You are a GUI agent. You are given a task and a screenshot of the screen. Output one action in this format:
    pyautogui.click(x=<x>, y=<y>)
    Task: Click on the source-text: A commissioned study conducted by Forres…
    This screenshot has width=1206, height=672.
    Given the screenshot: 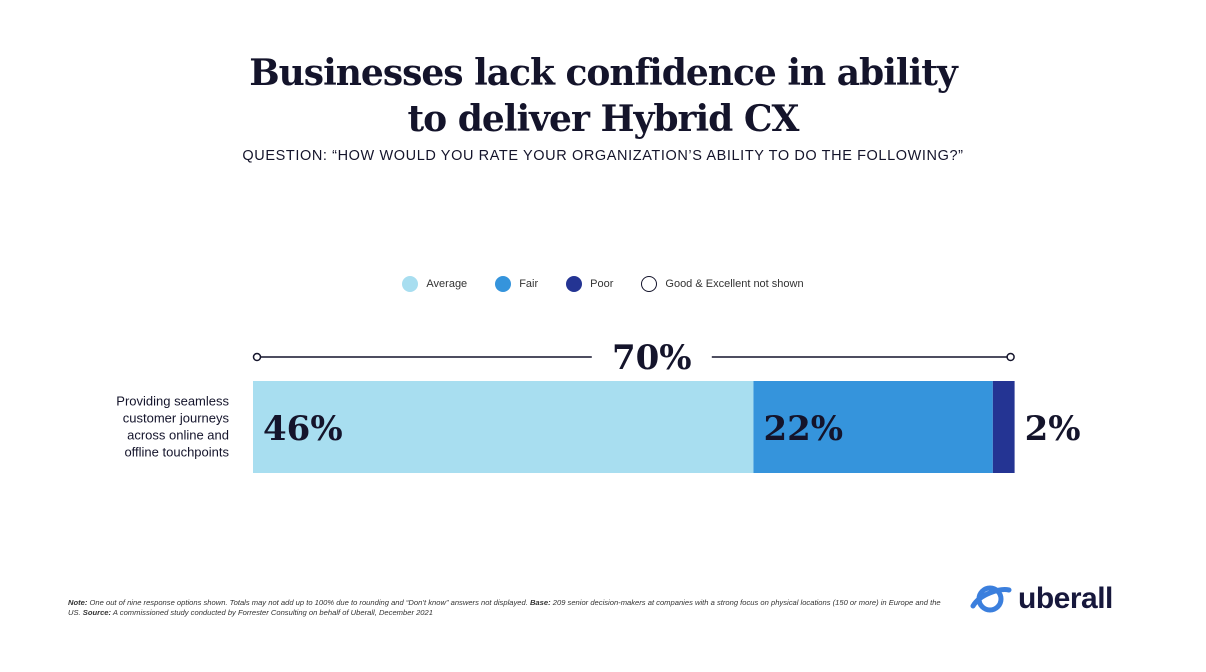 What is the action you would take?
    pyautogui.click(x=272, y=612)
    